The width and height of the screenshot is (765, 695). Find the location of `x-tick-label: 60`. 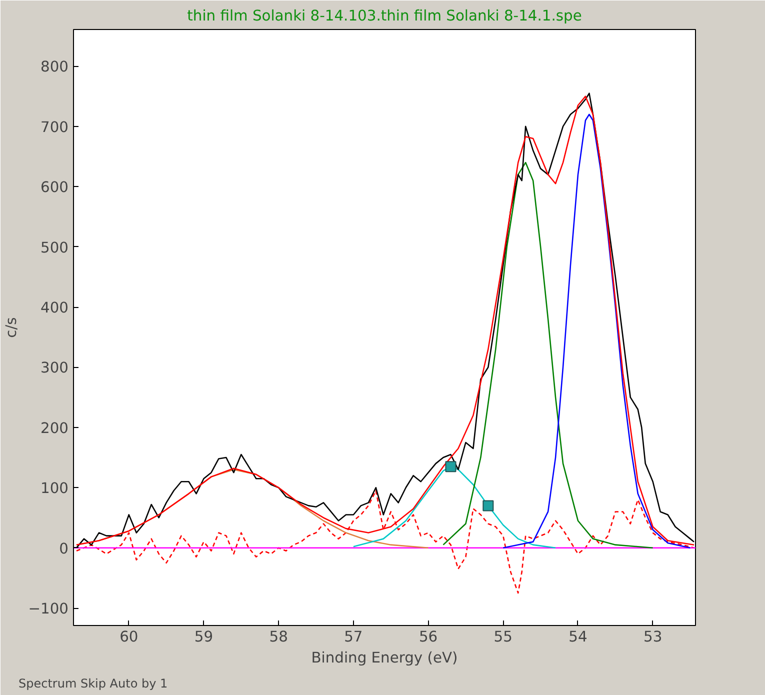

x-tick-label: 60 is located at coordinates (129, 637).